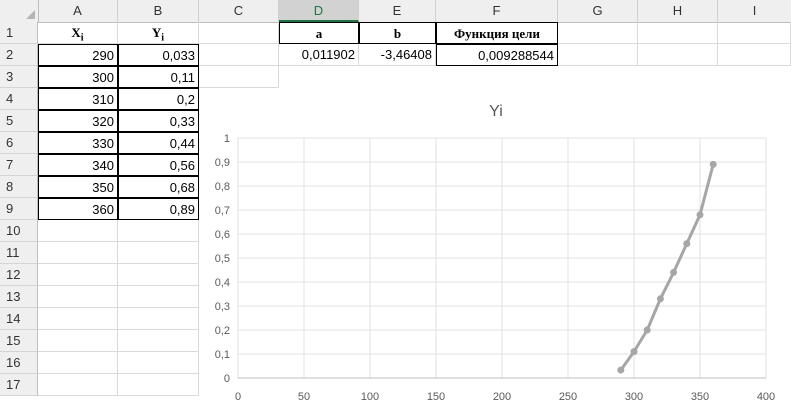 This screenshot has width=791, height=407. I want to click on row-header-4: 4, so click(19, 99).